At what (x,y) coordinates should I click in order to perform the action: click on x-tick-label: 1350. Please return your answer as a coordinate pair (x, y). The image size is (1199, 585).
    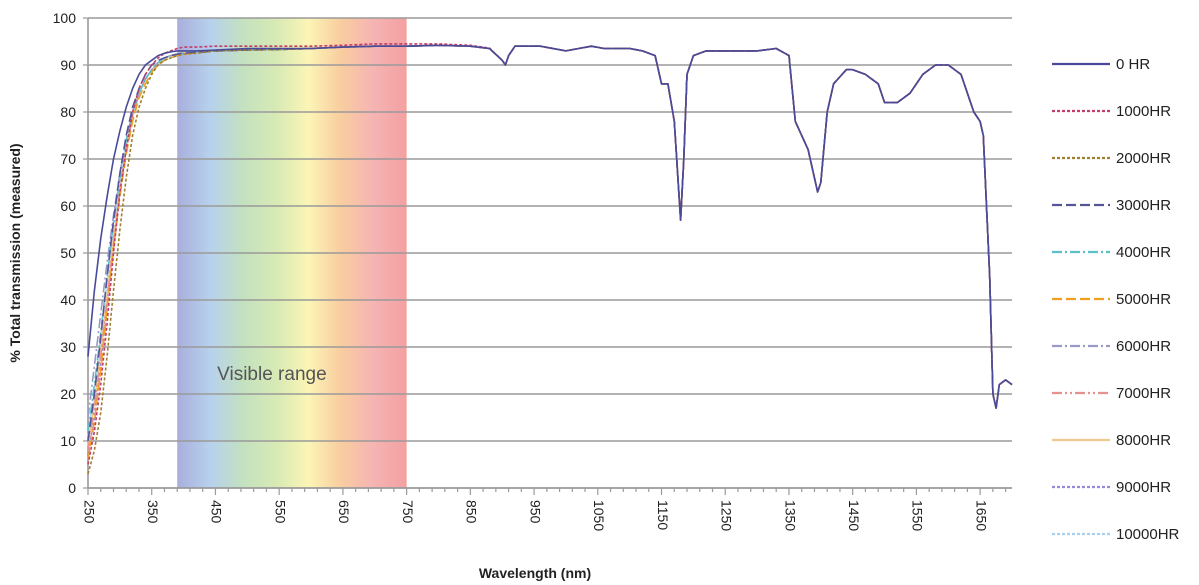
    Looking at the image, I should click on (790, 515).